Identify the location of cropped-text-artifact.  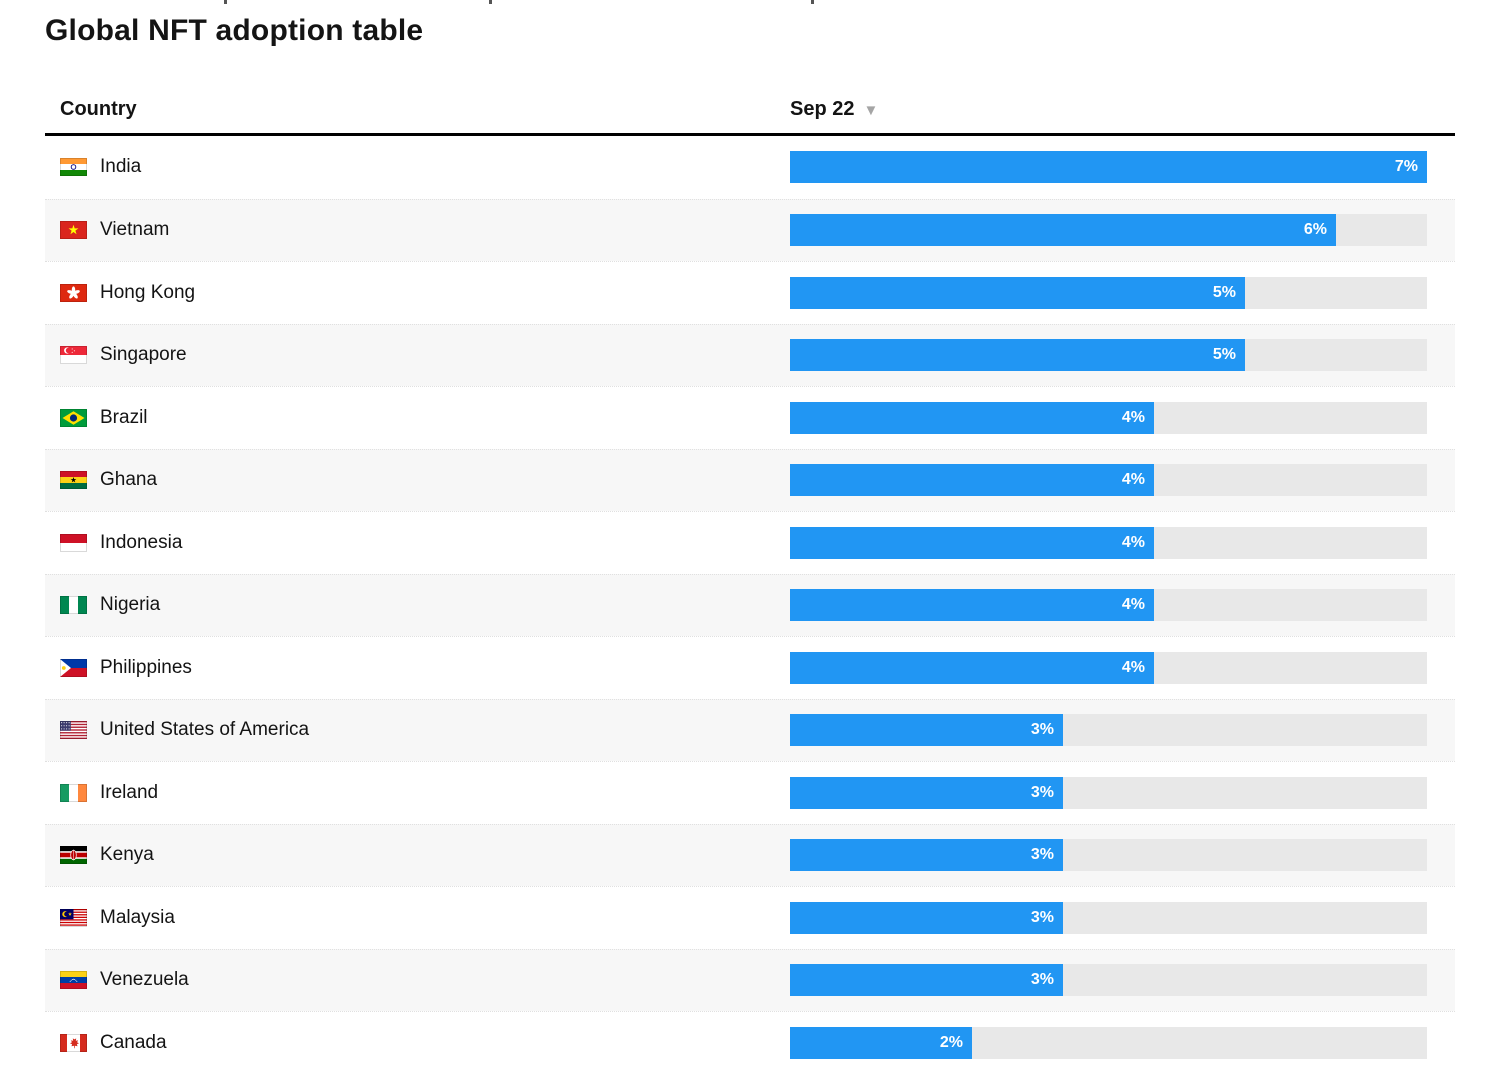
(490, 2).